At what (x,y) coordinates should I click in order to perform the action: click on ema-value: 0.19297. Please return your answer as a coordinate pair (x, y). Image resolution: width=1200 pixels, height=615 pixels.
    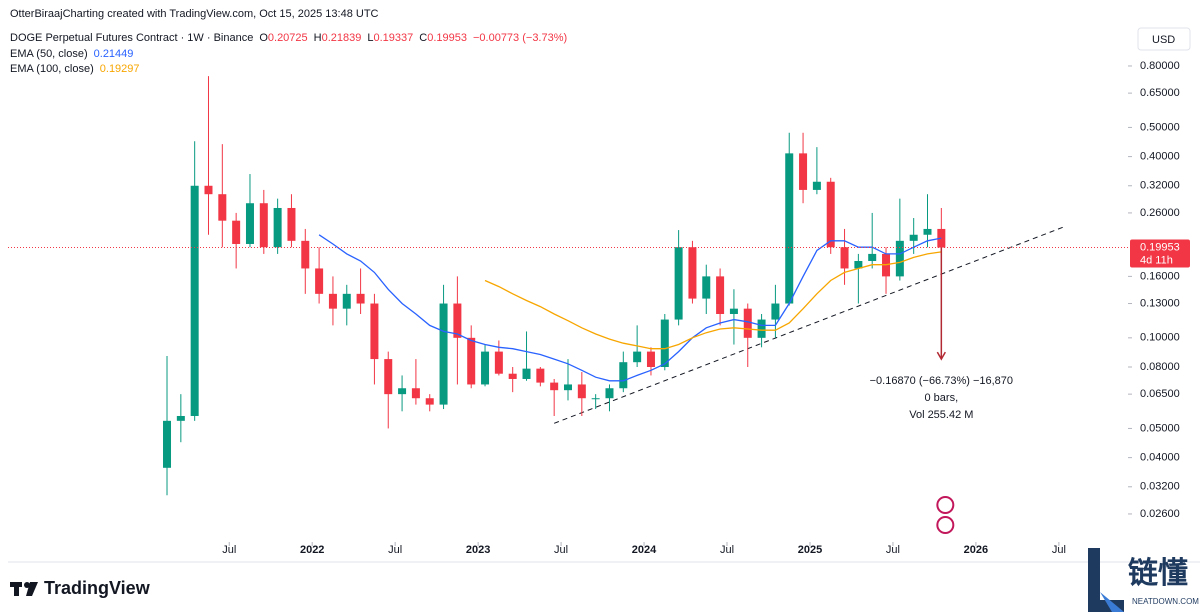
    Looking at the image, I should click on (120, 69).